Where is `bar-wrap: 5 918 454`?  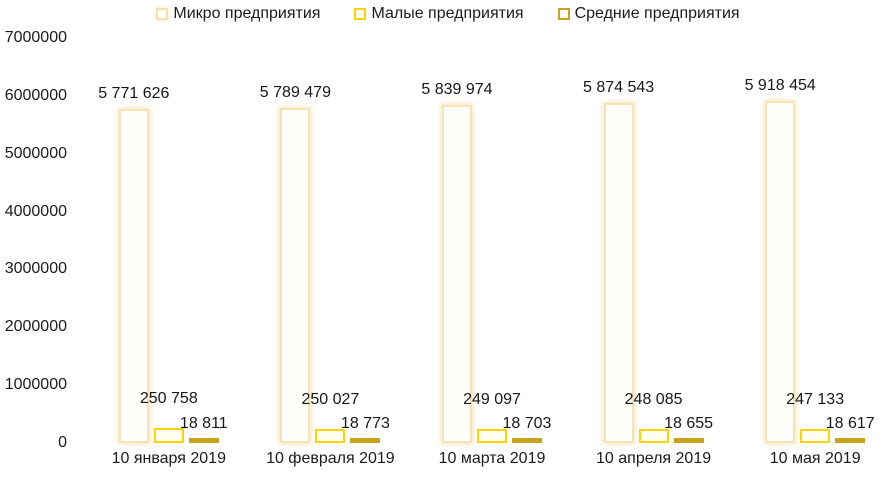
bar-wrap: 5 918 454 is located at coordinates (780, 240).